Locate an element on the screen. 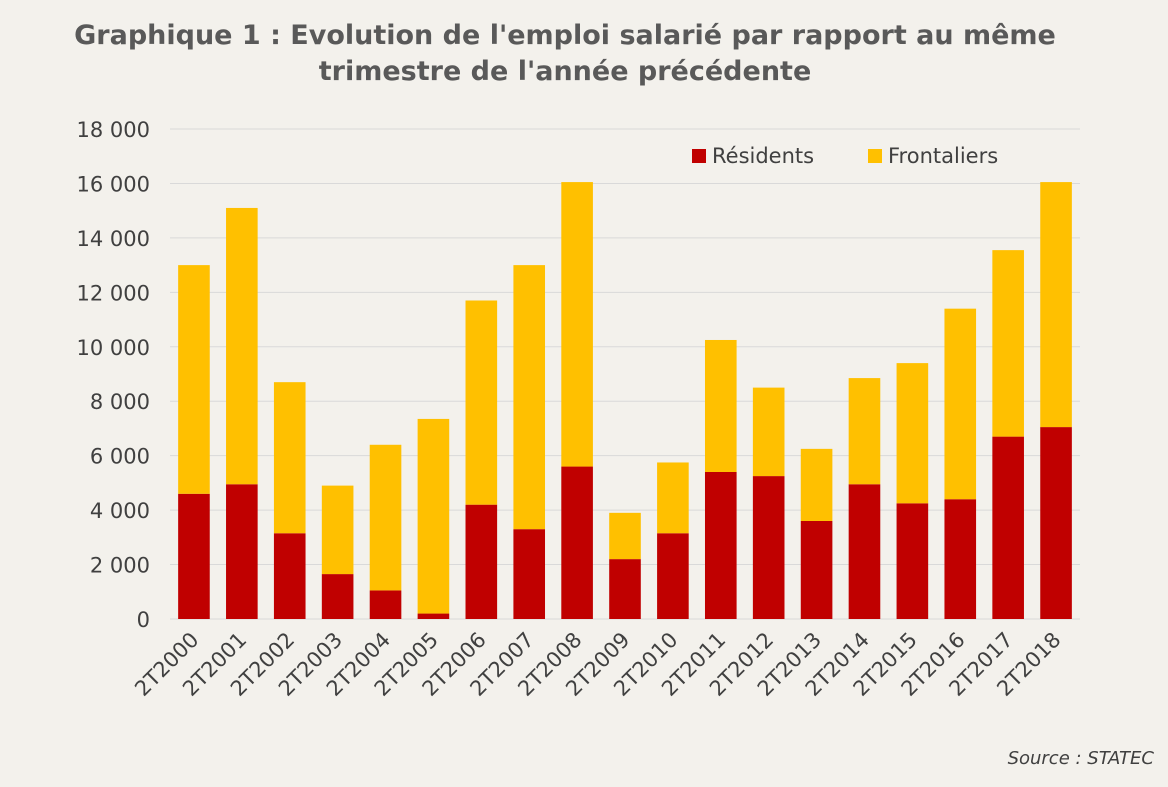 This screenshot has width=1168, height=787. legend-label-residents: Résidents is located at coordinates (763, 156).